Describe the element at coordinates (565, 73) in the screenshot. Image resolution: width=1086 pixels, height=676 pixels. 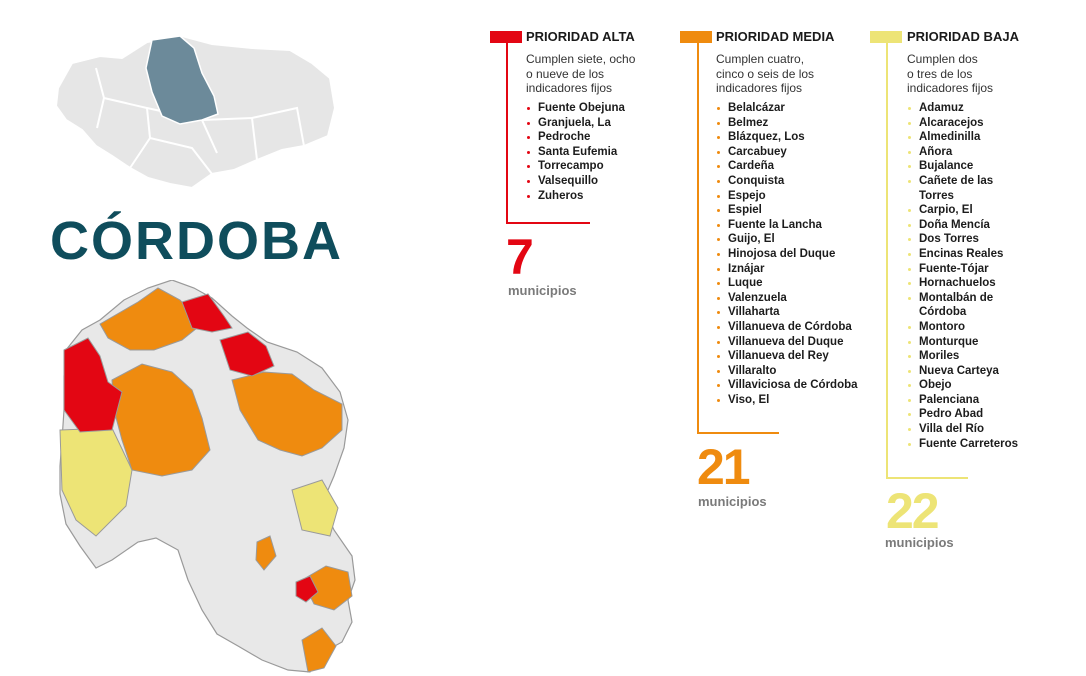
I see `alta-description-line: o nueve de los` at that location.